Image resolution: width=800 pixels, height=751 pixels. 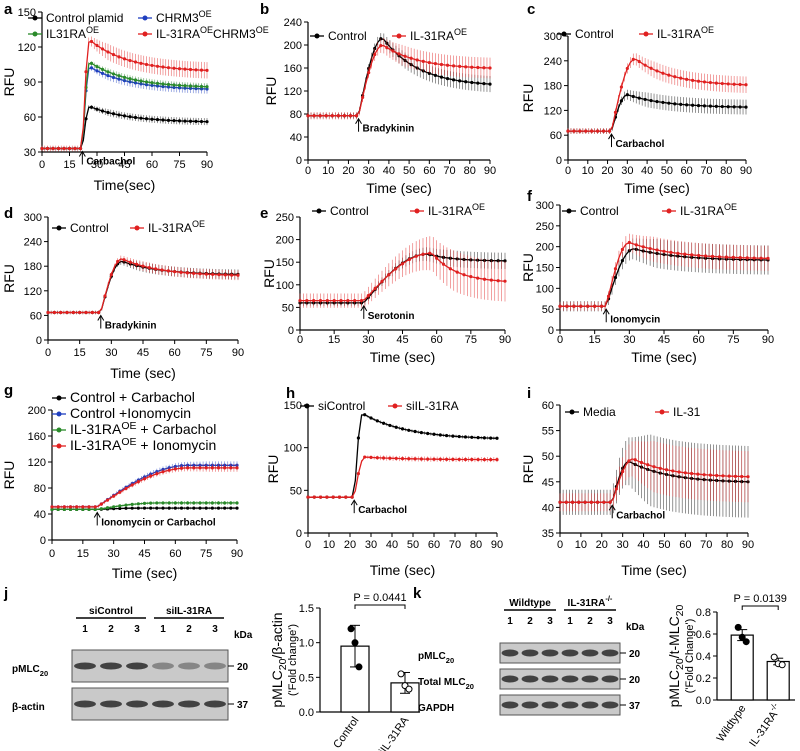 What do you see at coordinates (341, 406) in the screenshot?
I see `legend-entry: siControl` at bounding box center [341, 406].